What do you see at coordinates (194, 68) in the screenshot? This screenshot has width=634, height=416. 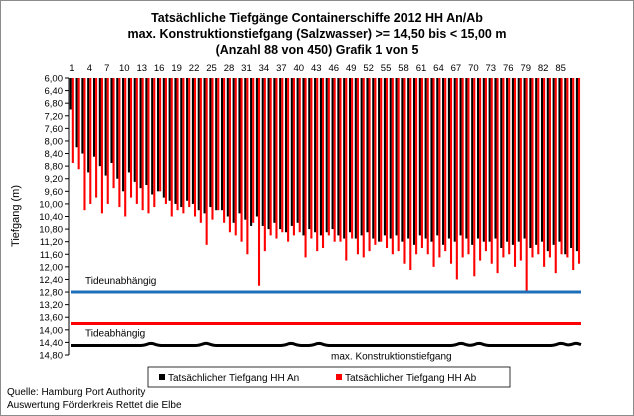 I see `x-tick-label: 22` at bounding box center [194, 68].